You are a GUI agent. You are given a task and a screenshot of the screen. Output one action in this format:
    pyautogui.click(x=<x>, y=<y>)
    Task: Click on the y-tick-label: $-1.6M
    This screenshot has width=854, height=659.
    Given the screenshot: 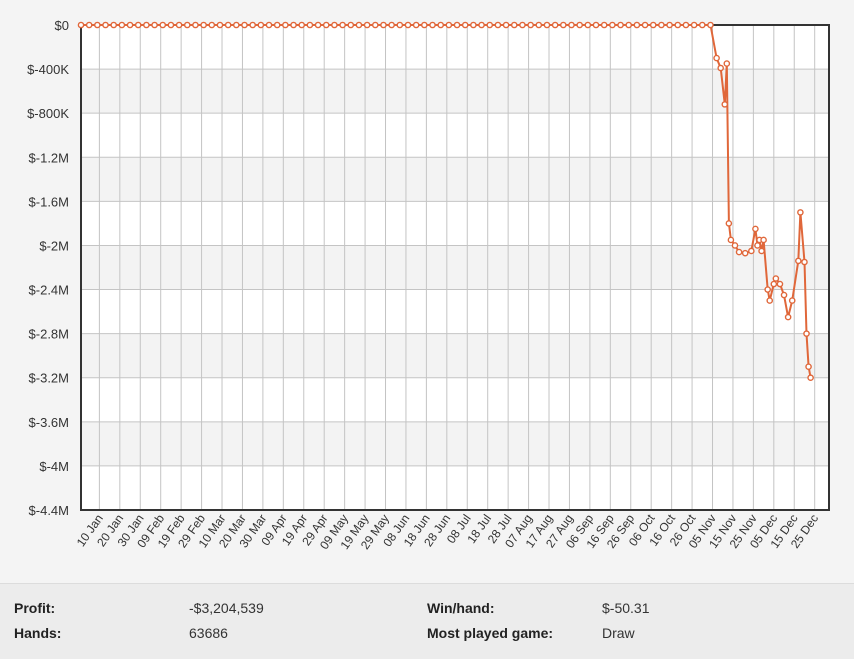 What is the action you would take?
    pyautogui.click(x=49, y=201)
    